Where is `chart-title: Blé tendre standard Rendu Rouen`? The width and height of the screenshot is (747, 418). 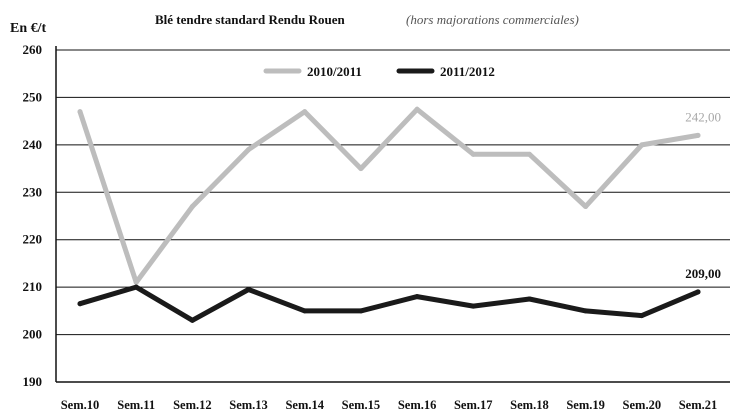
chart-title: Blé tendre standard Rendu Rouen is located at coordinates (250, 19).